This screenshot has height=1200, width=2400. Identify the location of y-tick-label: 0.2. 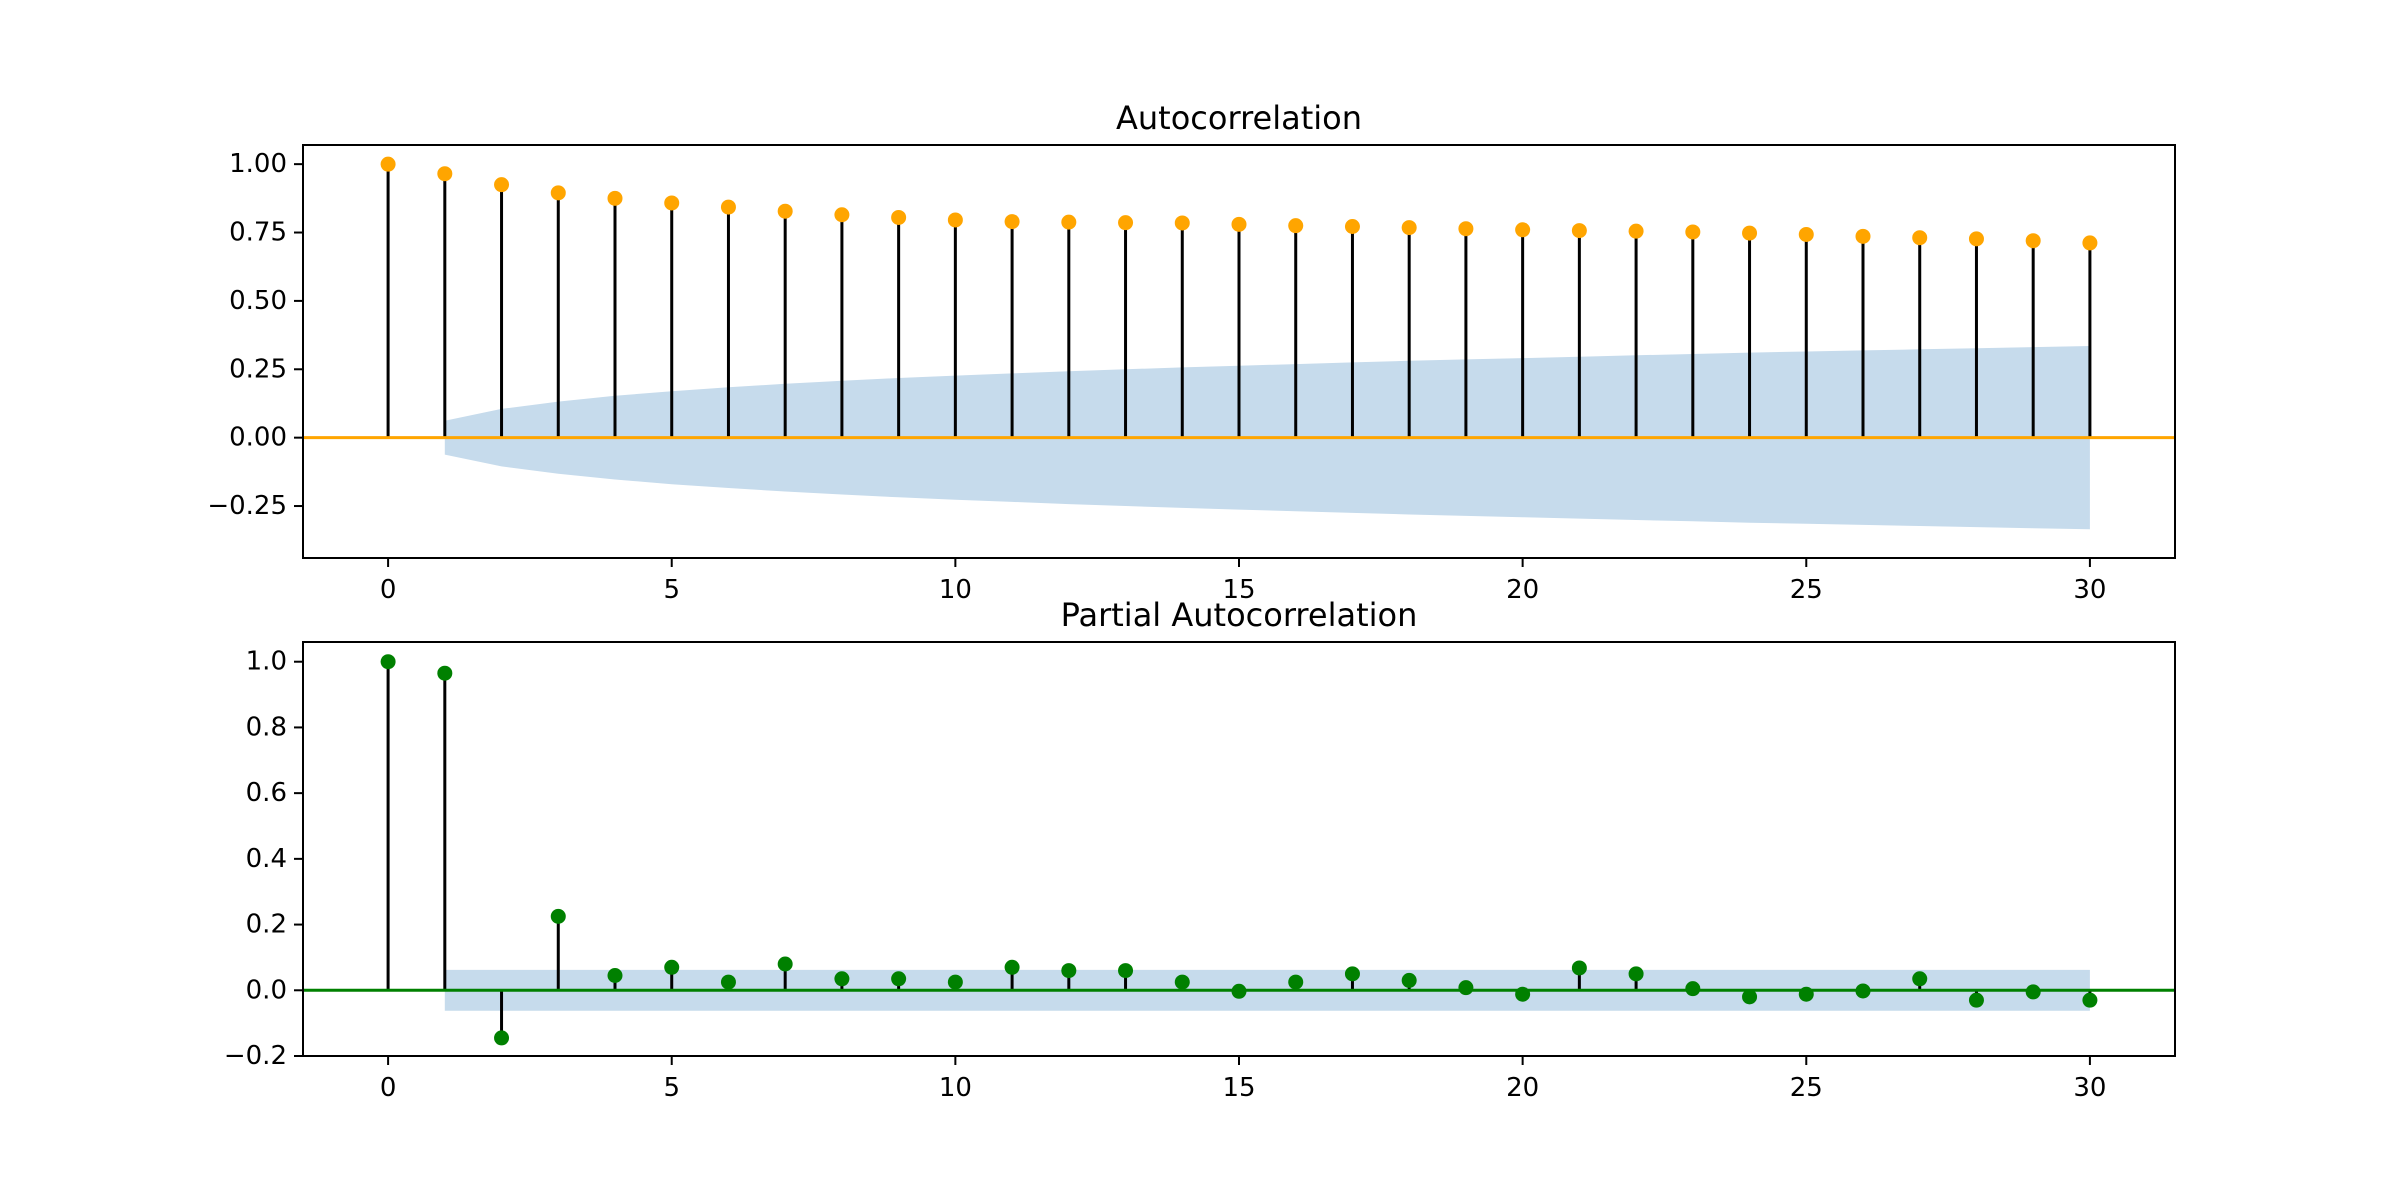
(266, 925).